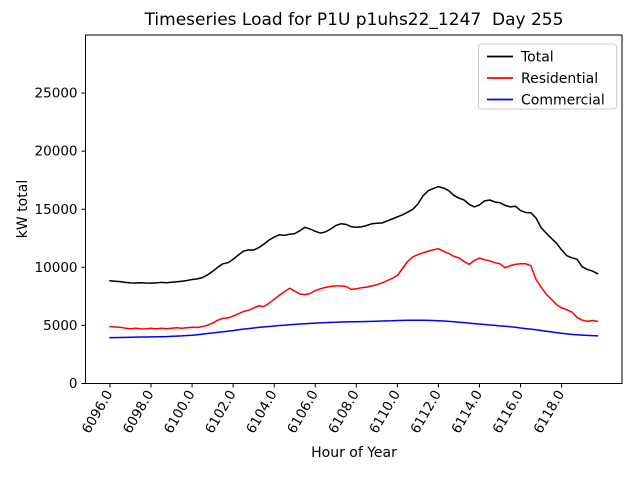  What do you see at coordinates (302, 412) in the screenshot?
I see `x-tick-label: 6106.0` at bounding box center [302, 412].